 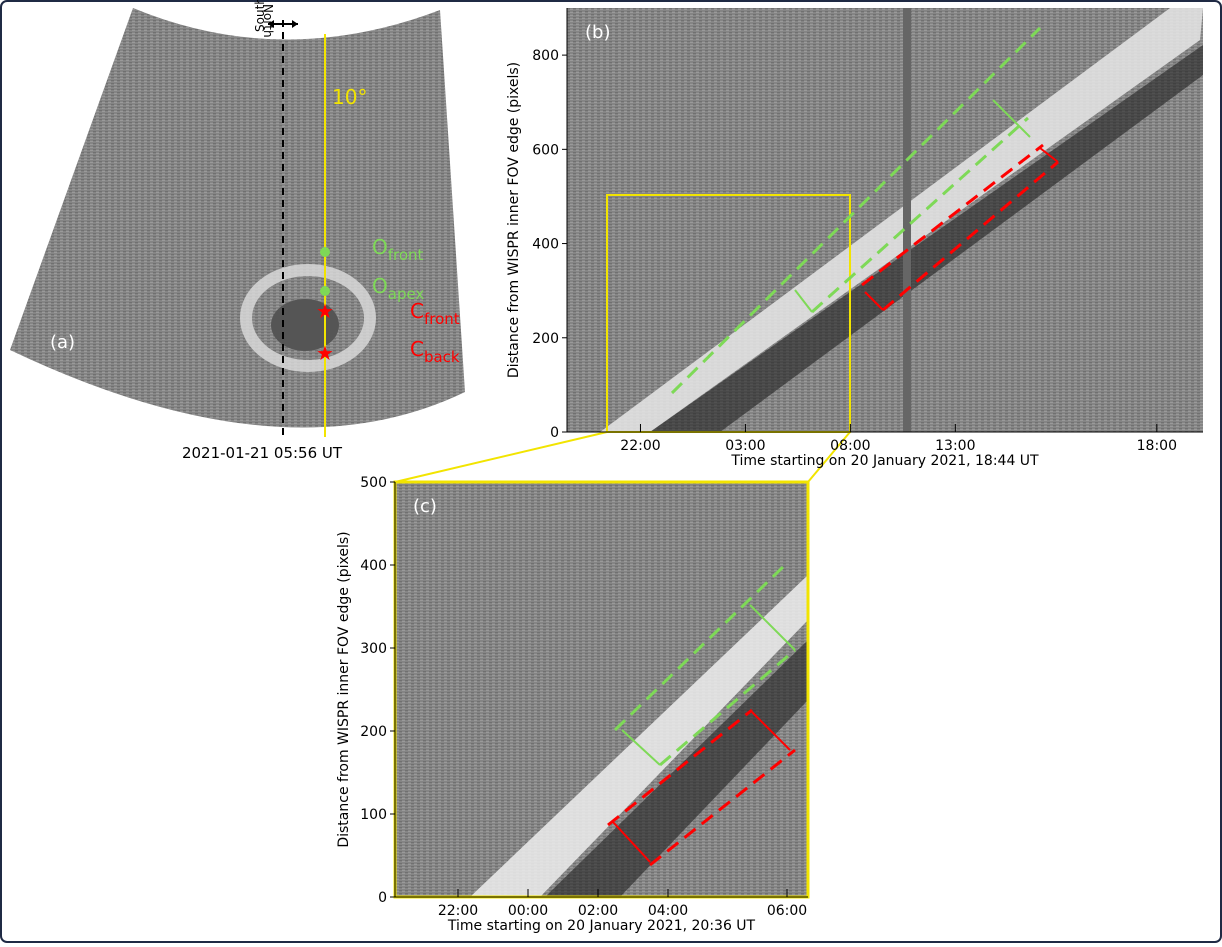 What do you see at coordinates (850, 446) in the screenshot?
I see `x-tick-label: 08:00` at bounding box center [850, 446].